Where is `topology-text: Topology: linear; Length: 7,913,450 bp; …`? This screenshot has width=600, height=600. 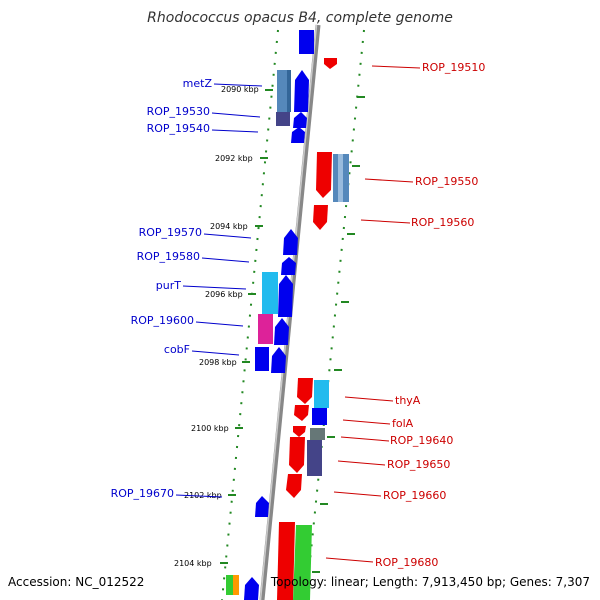
topology-text: Topology: linear; Length: 7,913,450 bp; … is located at coordinates (430, 582).